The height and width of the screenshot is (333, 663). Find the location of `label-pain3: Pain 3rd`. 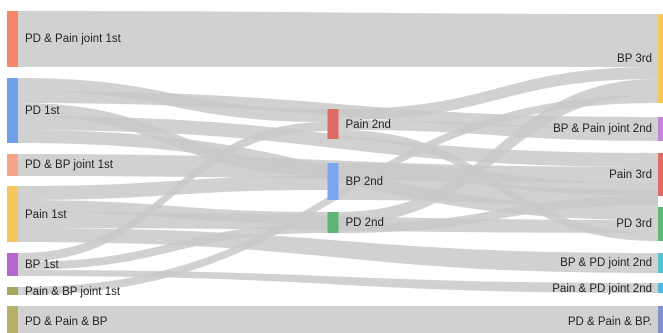

label-pain3: Pain 3rd is located at coordinates (630, 175).